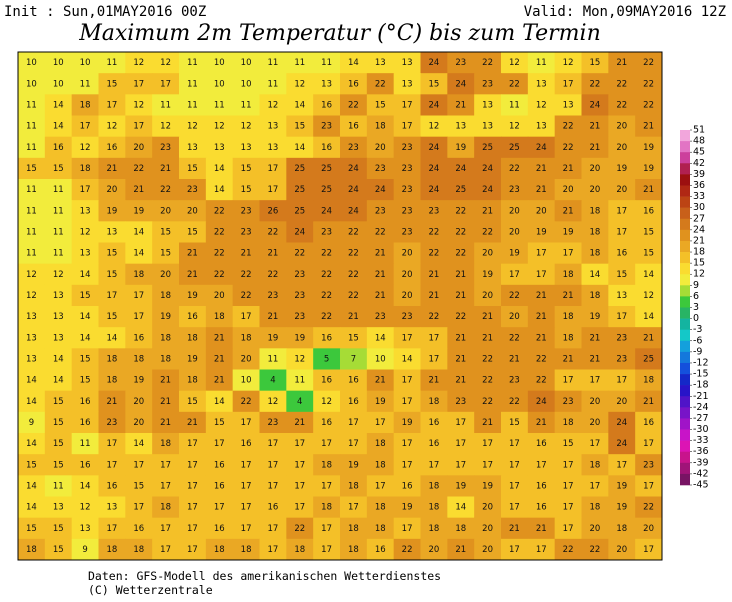 The width and height of the screenshot is (732, 602). I want to click on colorbar-label: 27, so click(699, 218).